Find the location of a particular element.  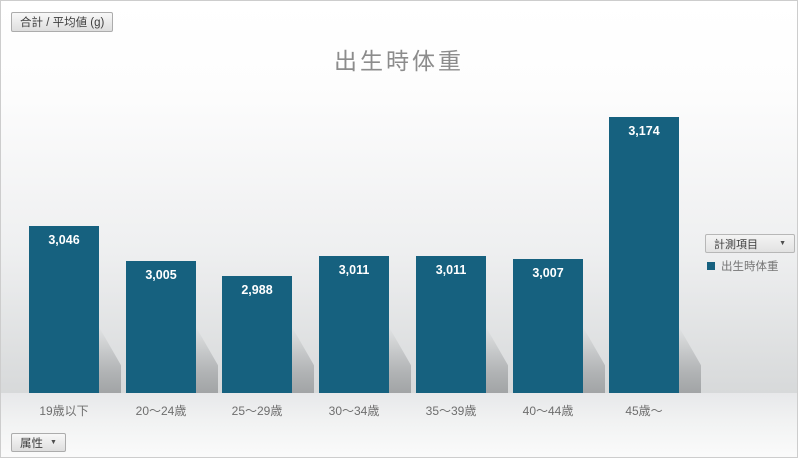

legend-swatch is located at coordinates (711, 266).